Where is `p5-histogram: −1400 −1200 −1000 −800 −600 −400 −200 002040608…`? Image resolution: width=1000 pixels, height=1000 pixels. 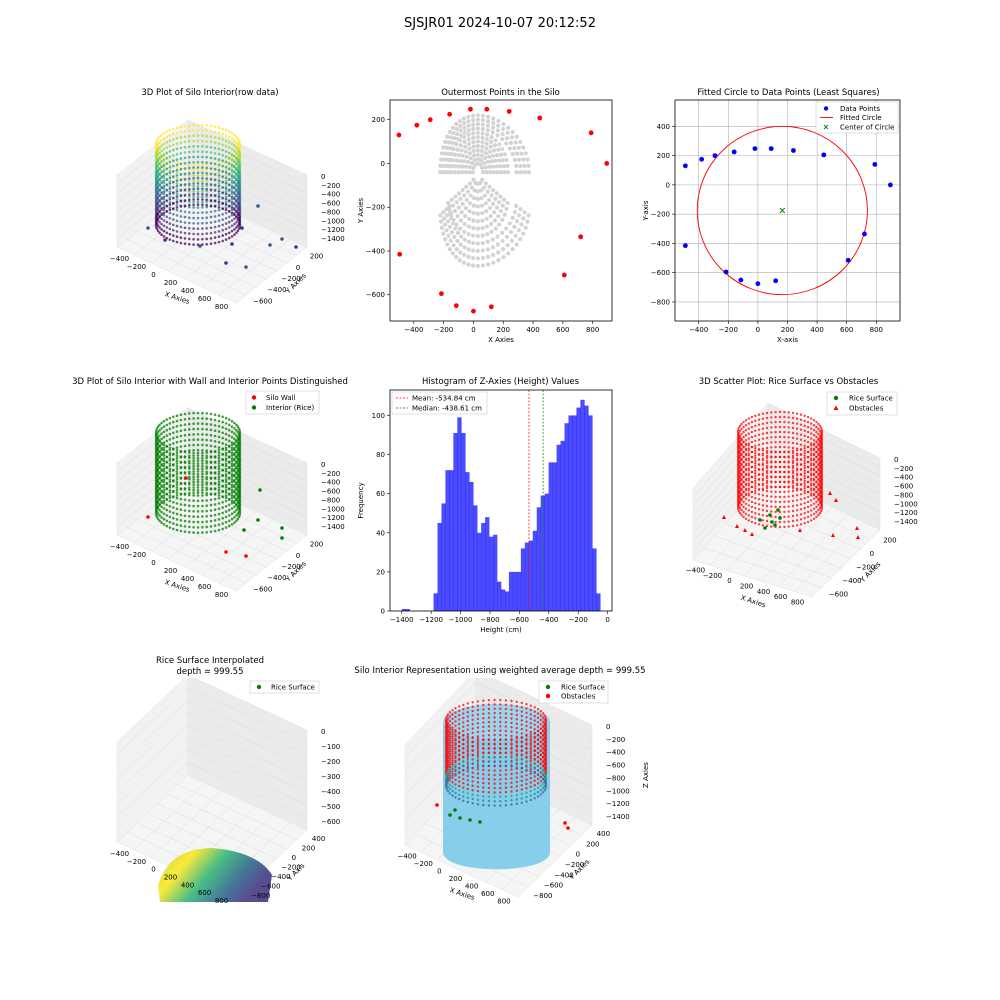
p5-histogram: −1400 −1200 −1000 −800 −600 −400 −200 002040608… is located at coordinates (485, 511).